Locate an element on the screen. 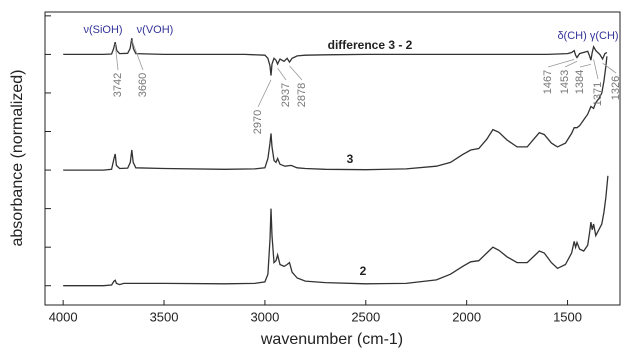 This screenshot has width=628, height=354. spectrum-line is located at coordinates (335, 57).